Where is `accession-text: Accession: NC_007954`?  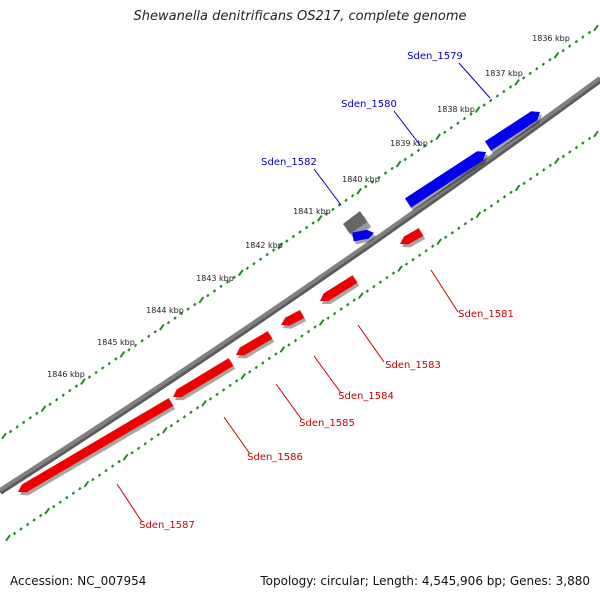 accession-text: Accession: NC_007954 is located at coordinates (78, 581).